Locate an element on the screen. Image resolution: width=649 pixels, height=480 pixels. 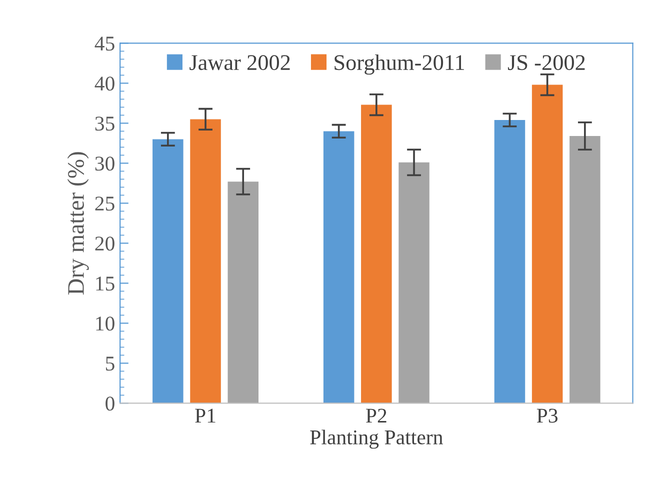
x-axis-title: Planting Pattern is located at coordinates (376, 439).